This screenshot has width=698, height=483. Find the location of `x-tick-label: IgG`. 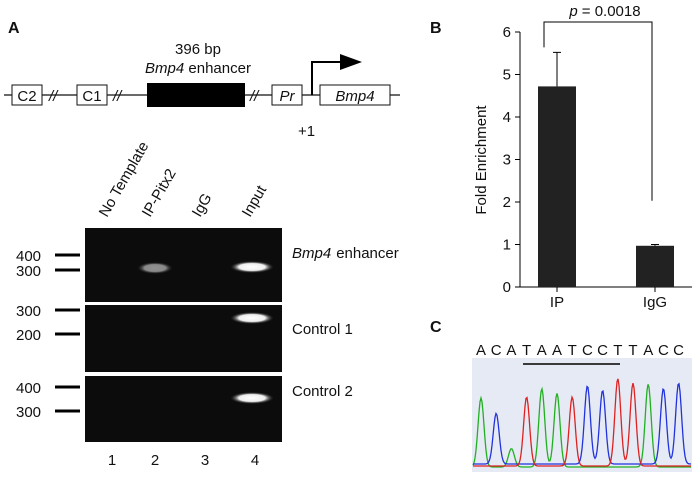

x-tick-label: IgG is located at coordinates (655, 302).